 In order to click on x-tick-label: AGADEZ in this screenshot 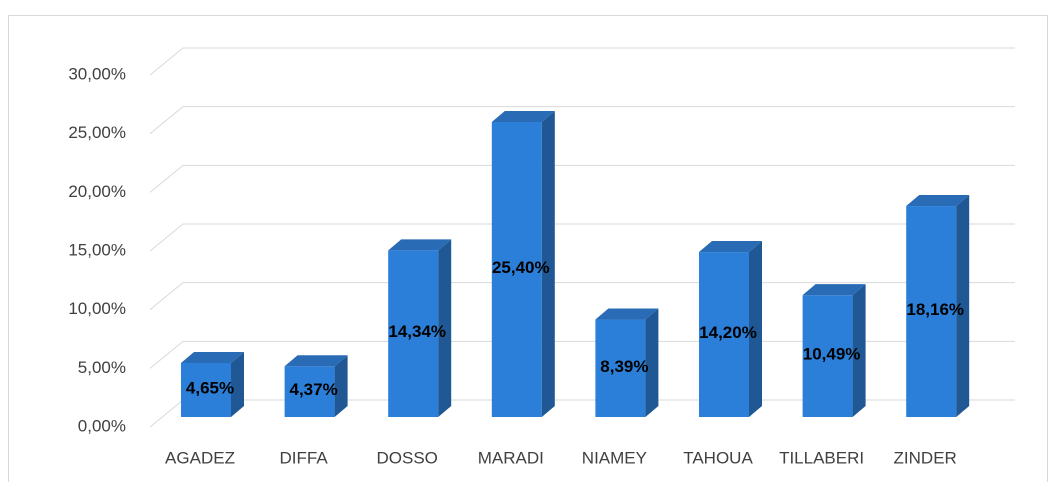, I will do `click(200, 457)`.